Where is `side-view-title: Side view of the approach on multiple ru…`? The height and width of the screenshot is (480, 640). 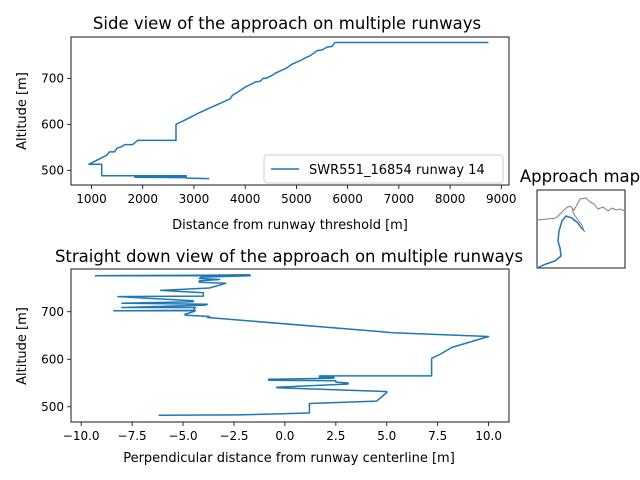
side-view-title: Side view of the approach on multiple ru… is located at coordinates (287, 23).